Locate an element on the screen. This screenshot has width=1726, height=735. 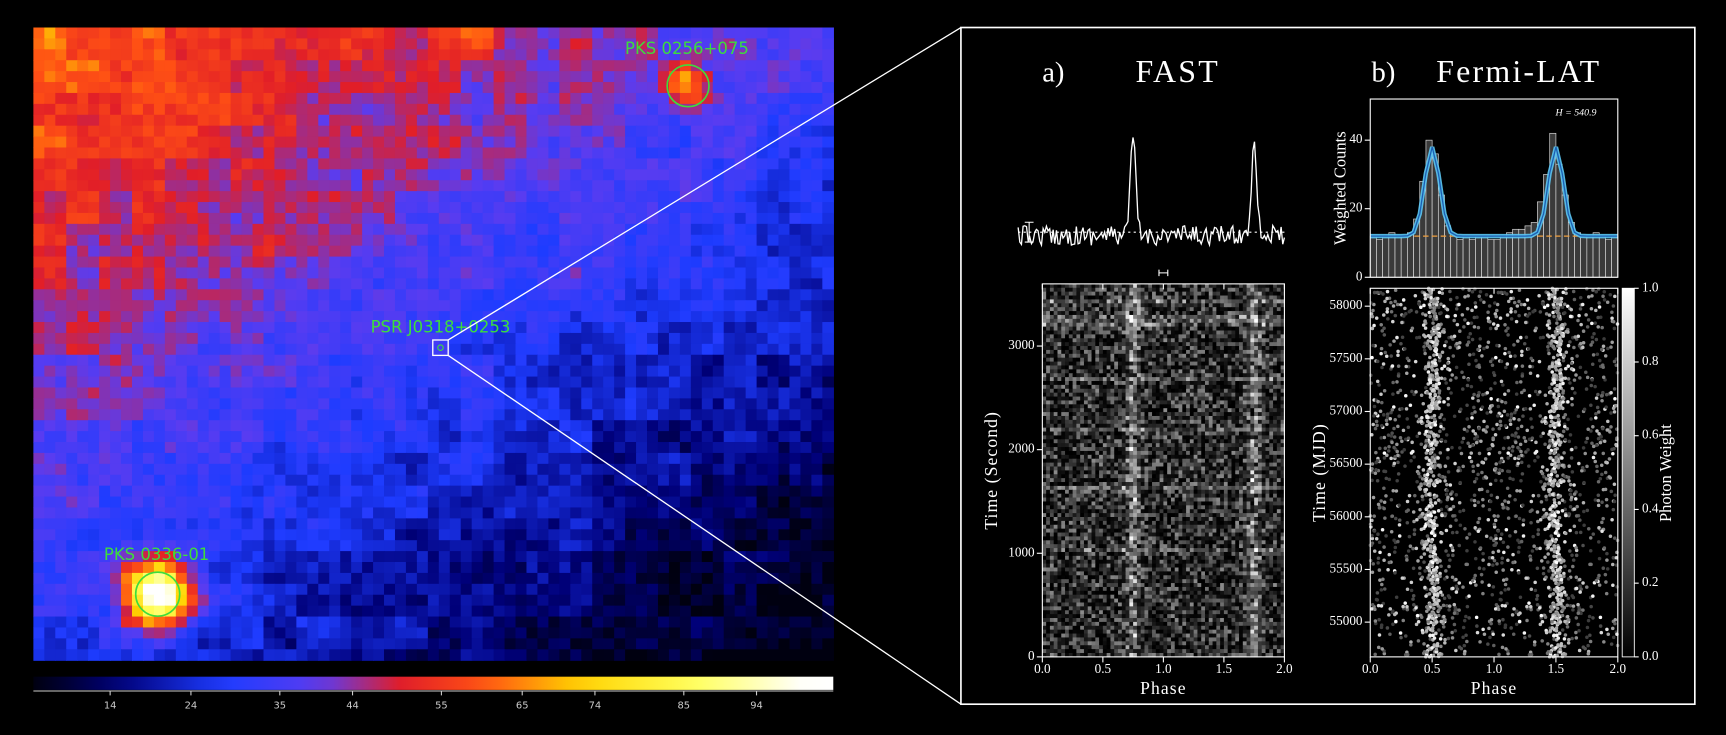
panel-title: FAST is located at coordinates (1177, 71).